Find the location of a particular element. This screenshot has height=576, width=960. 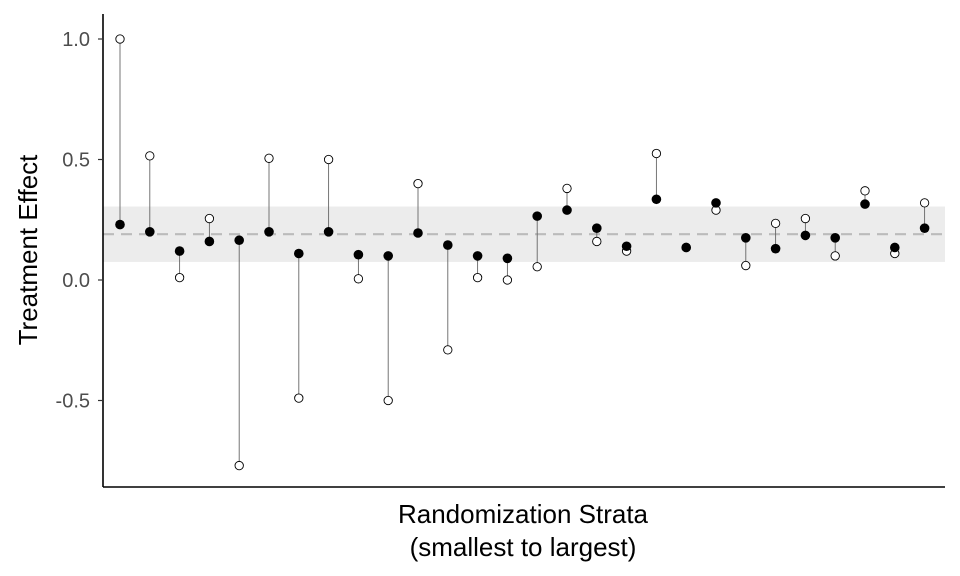

y-tick-label-4: -0.5 is located at coordinates (73, 402).